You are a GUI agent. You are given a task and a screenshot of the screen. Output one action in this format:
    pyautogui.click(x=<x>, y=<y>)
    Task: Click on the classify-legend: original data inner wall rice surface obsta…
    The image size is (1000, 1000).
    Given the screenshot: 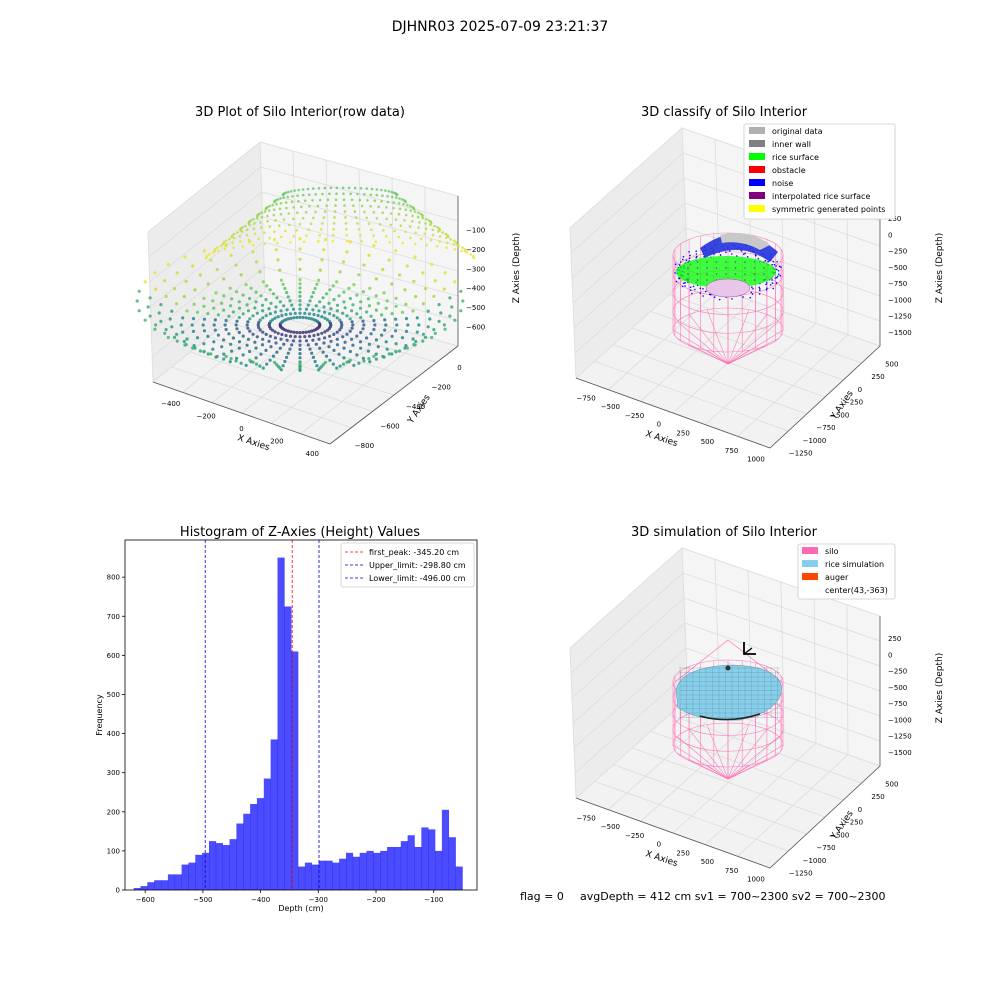 What is the action you would take?
    pyautogui.click(x=819, y=171)
    